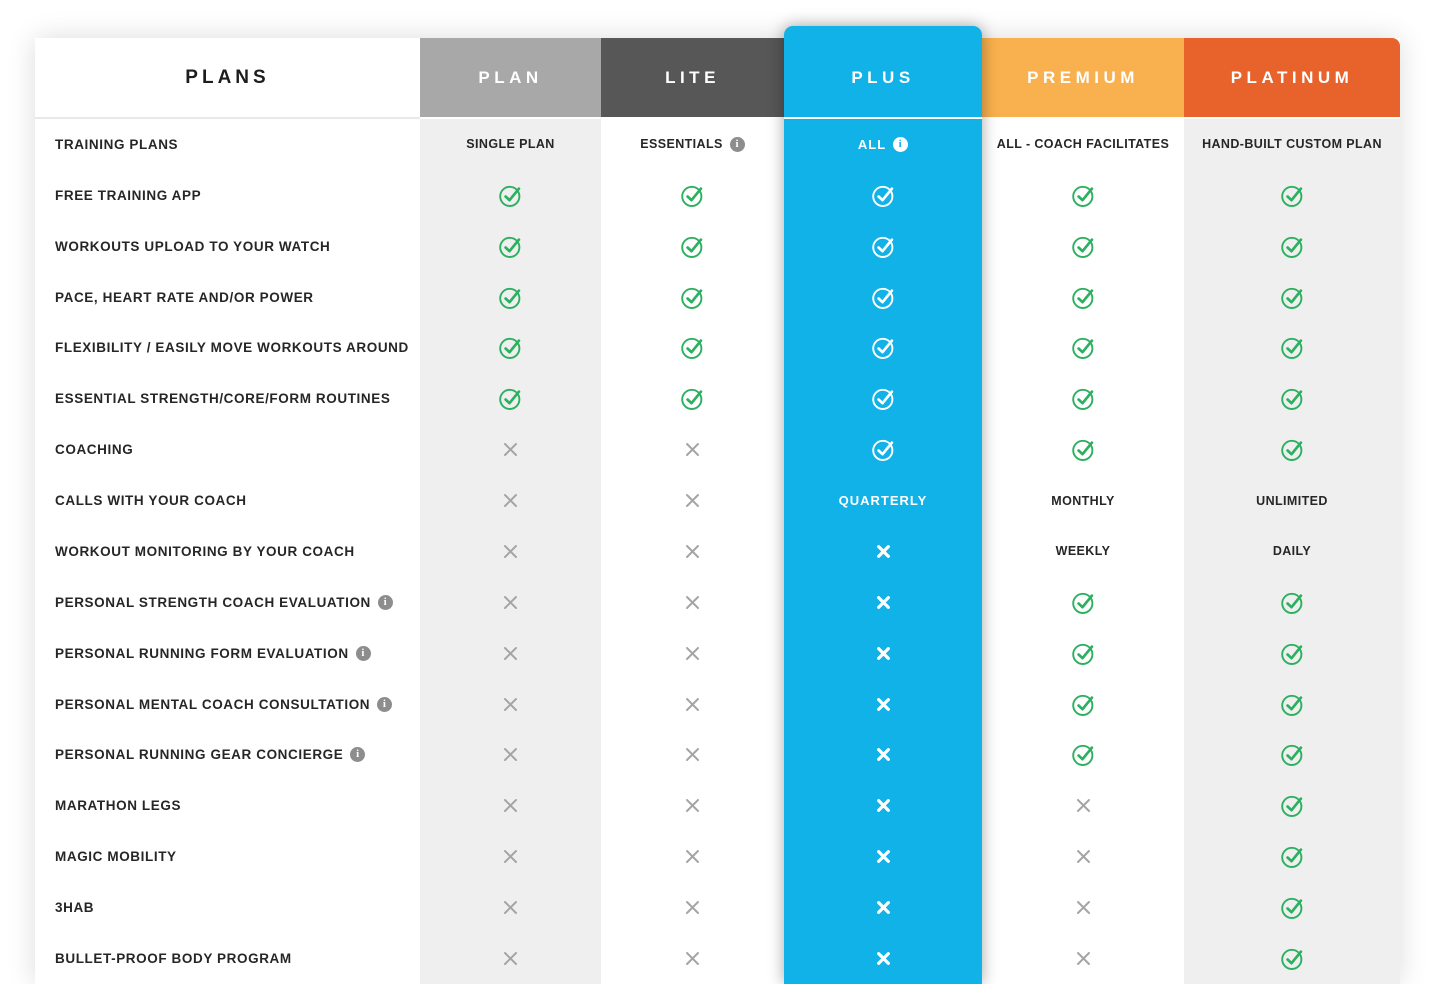  Describe the element at coordinates (117, 144) in the screenshot. I see `feature-label: TRAINING PLANS` at that location.